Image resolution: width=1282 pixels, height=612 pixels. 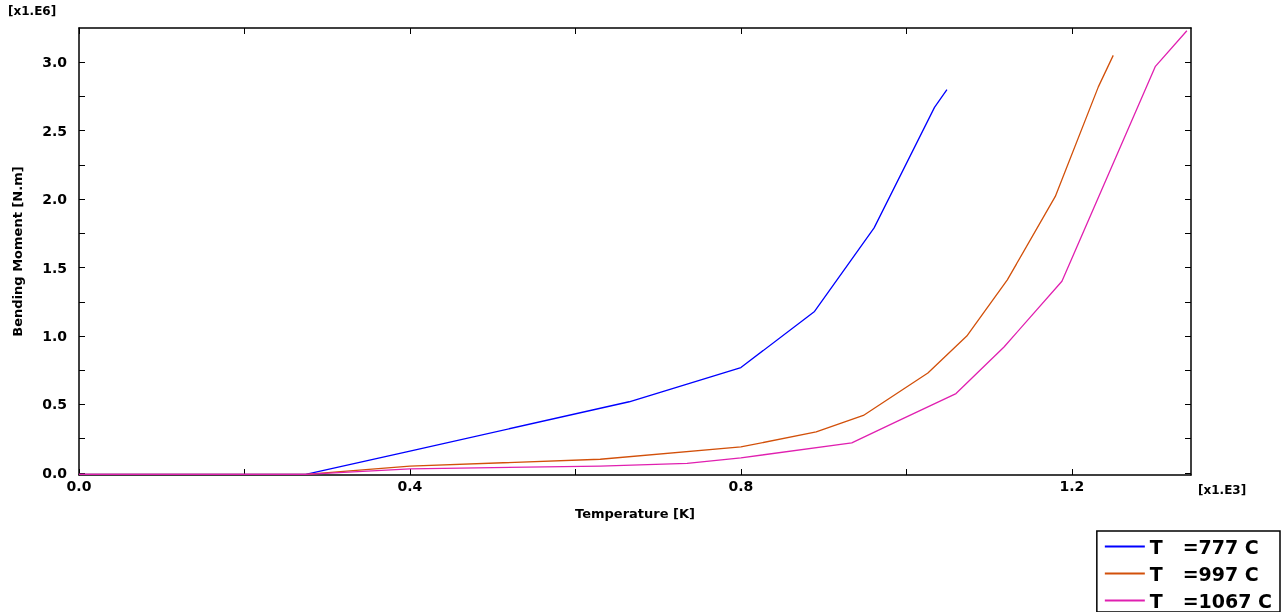 I want to click on text: [x1.E6], so click(x=32, y=11).